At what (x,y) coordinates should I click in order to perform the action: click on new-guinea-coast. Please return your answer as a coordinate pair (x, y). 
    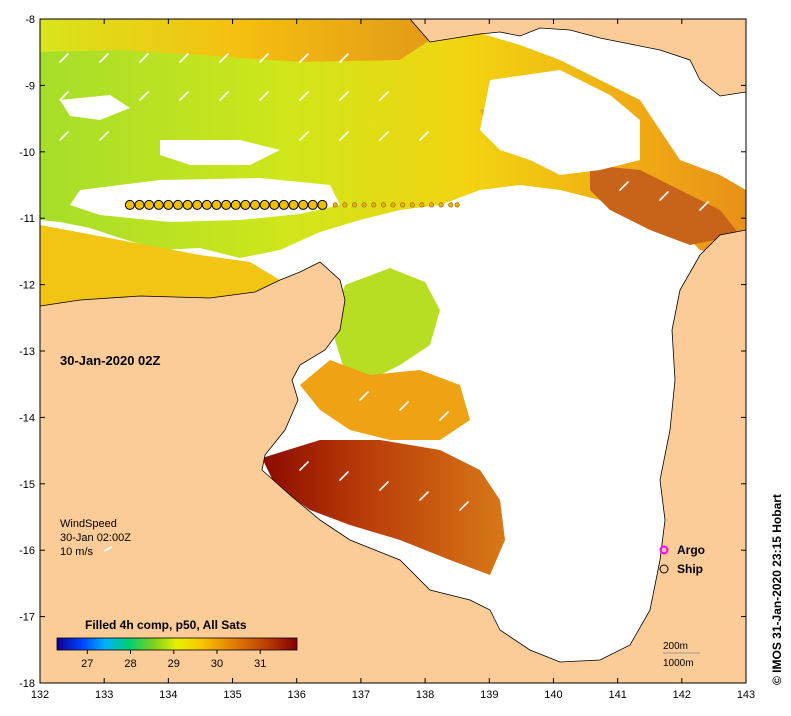
    Looking at the image, I should click on (577, 58).